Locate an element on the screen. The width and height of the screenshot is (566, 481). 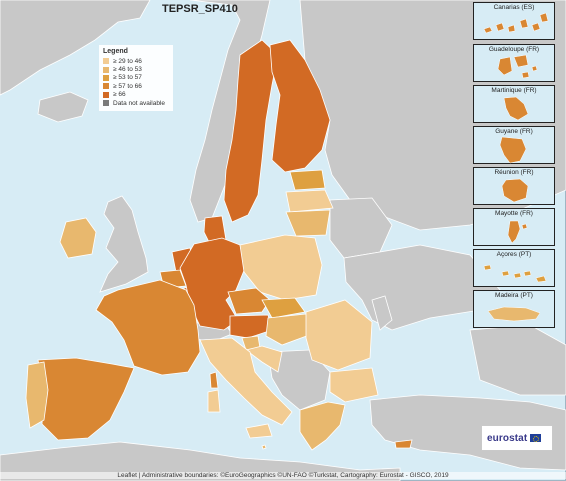
inset-guyane: Guyane (FR) is located at coordinates (514, 145).